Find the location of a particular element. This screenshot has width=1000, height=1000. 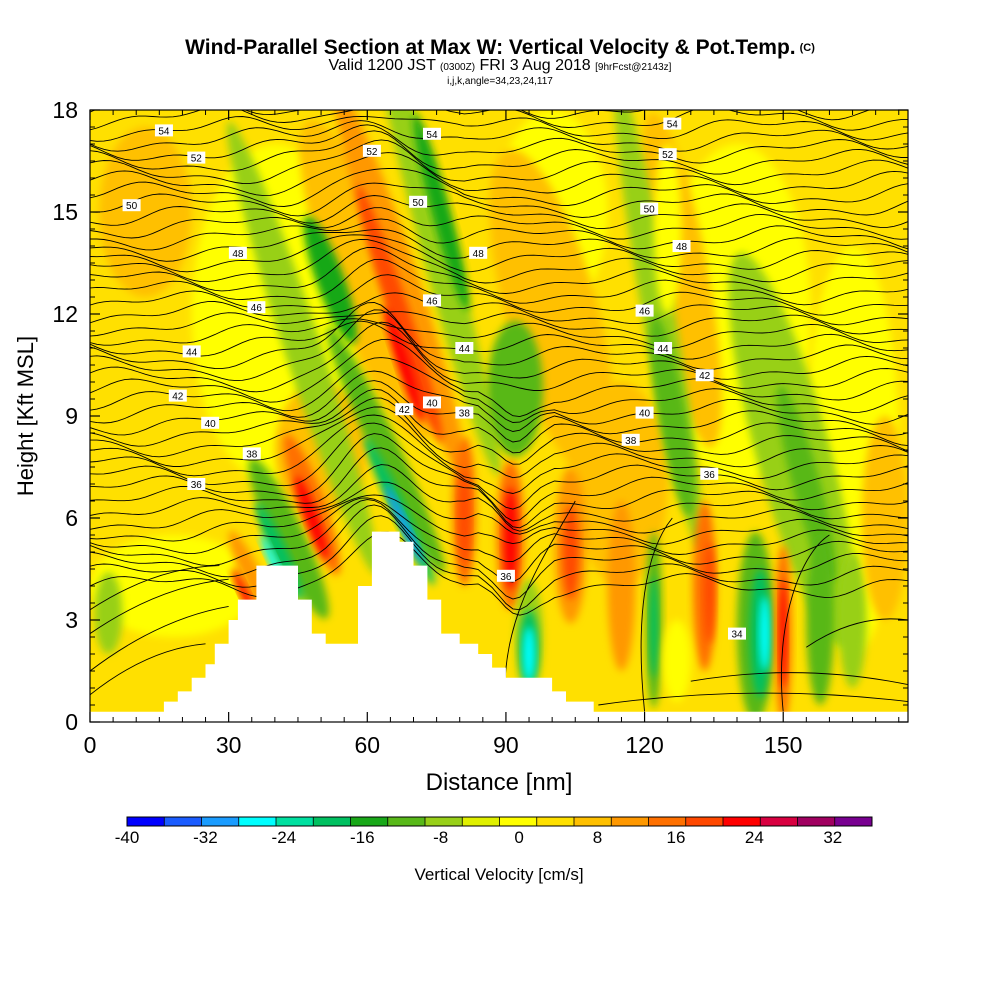

valid-utc: (0300Z) is located at coordinates (458, 67).